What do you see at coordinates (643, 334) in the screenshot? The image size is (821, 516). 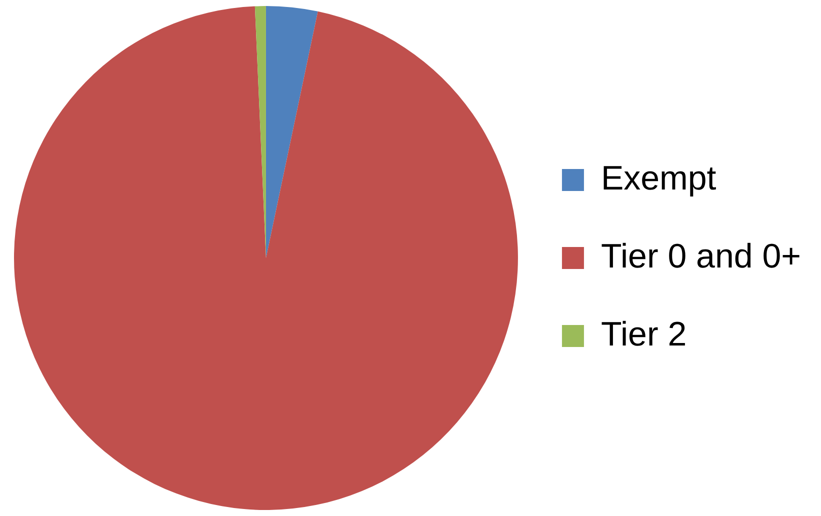 I see `legend-label: Tier 2` at bounding box center [643, 334].